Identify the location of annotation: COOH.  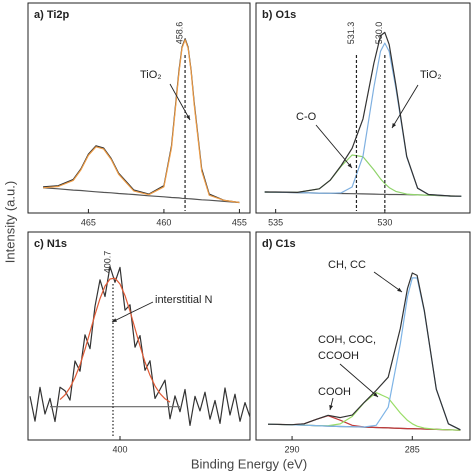
(334, 392).